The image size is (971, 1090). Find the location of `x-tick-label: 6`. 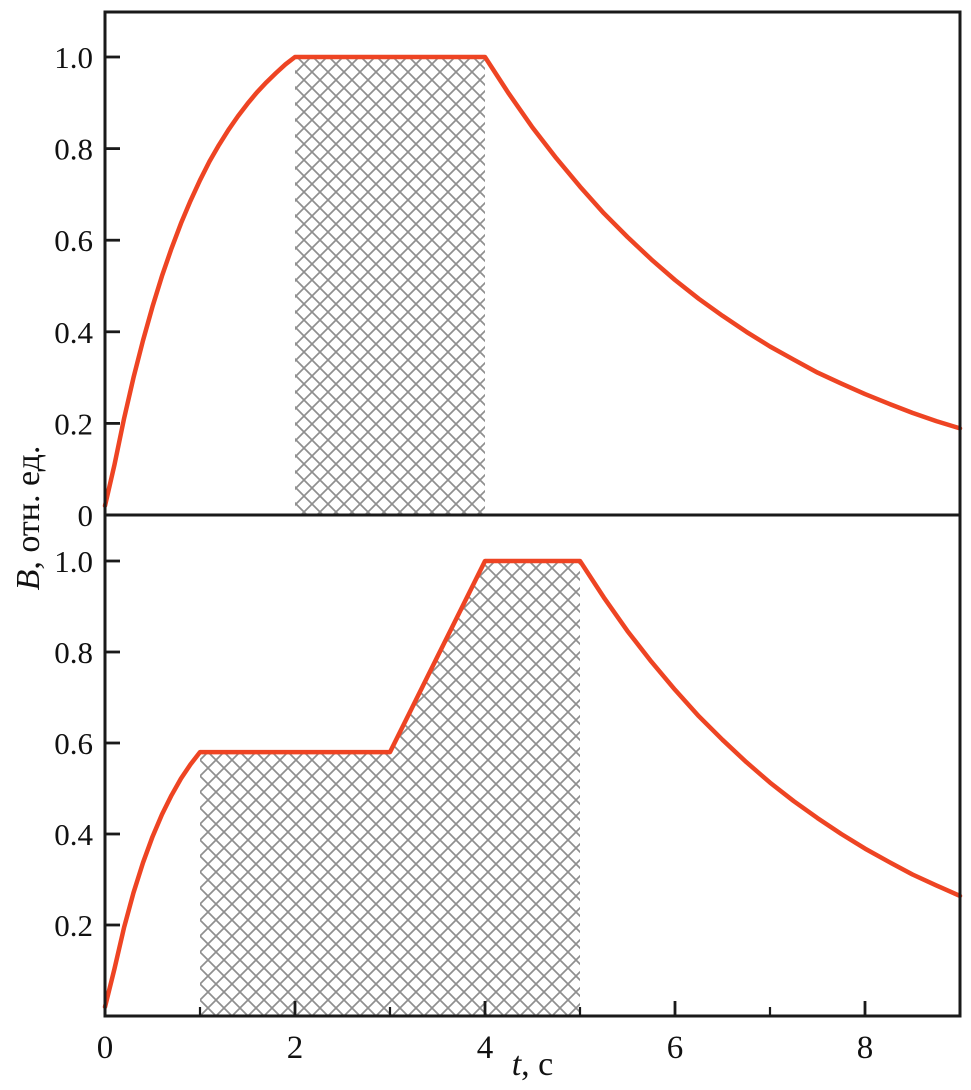

x-tick-label: 6 is located at coordinates (675, 1048).